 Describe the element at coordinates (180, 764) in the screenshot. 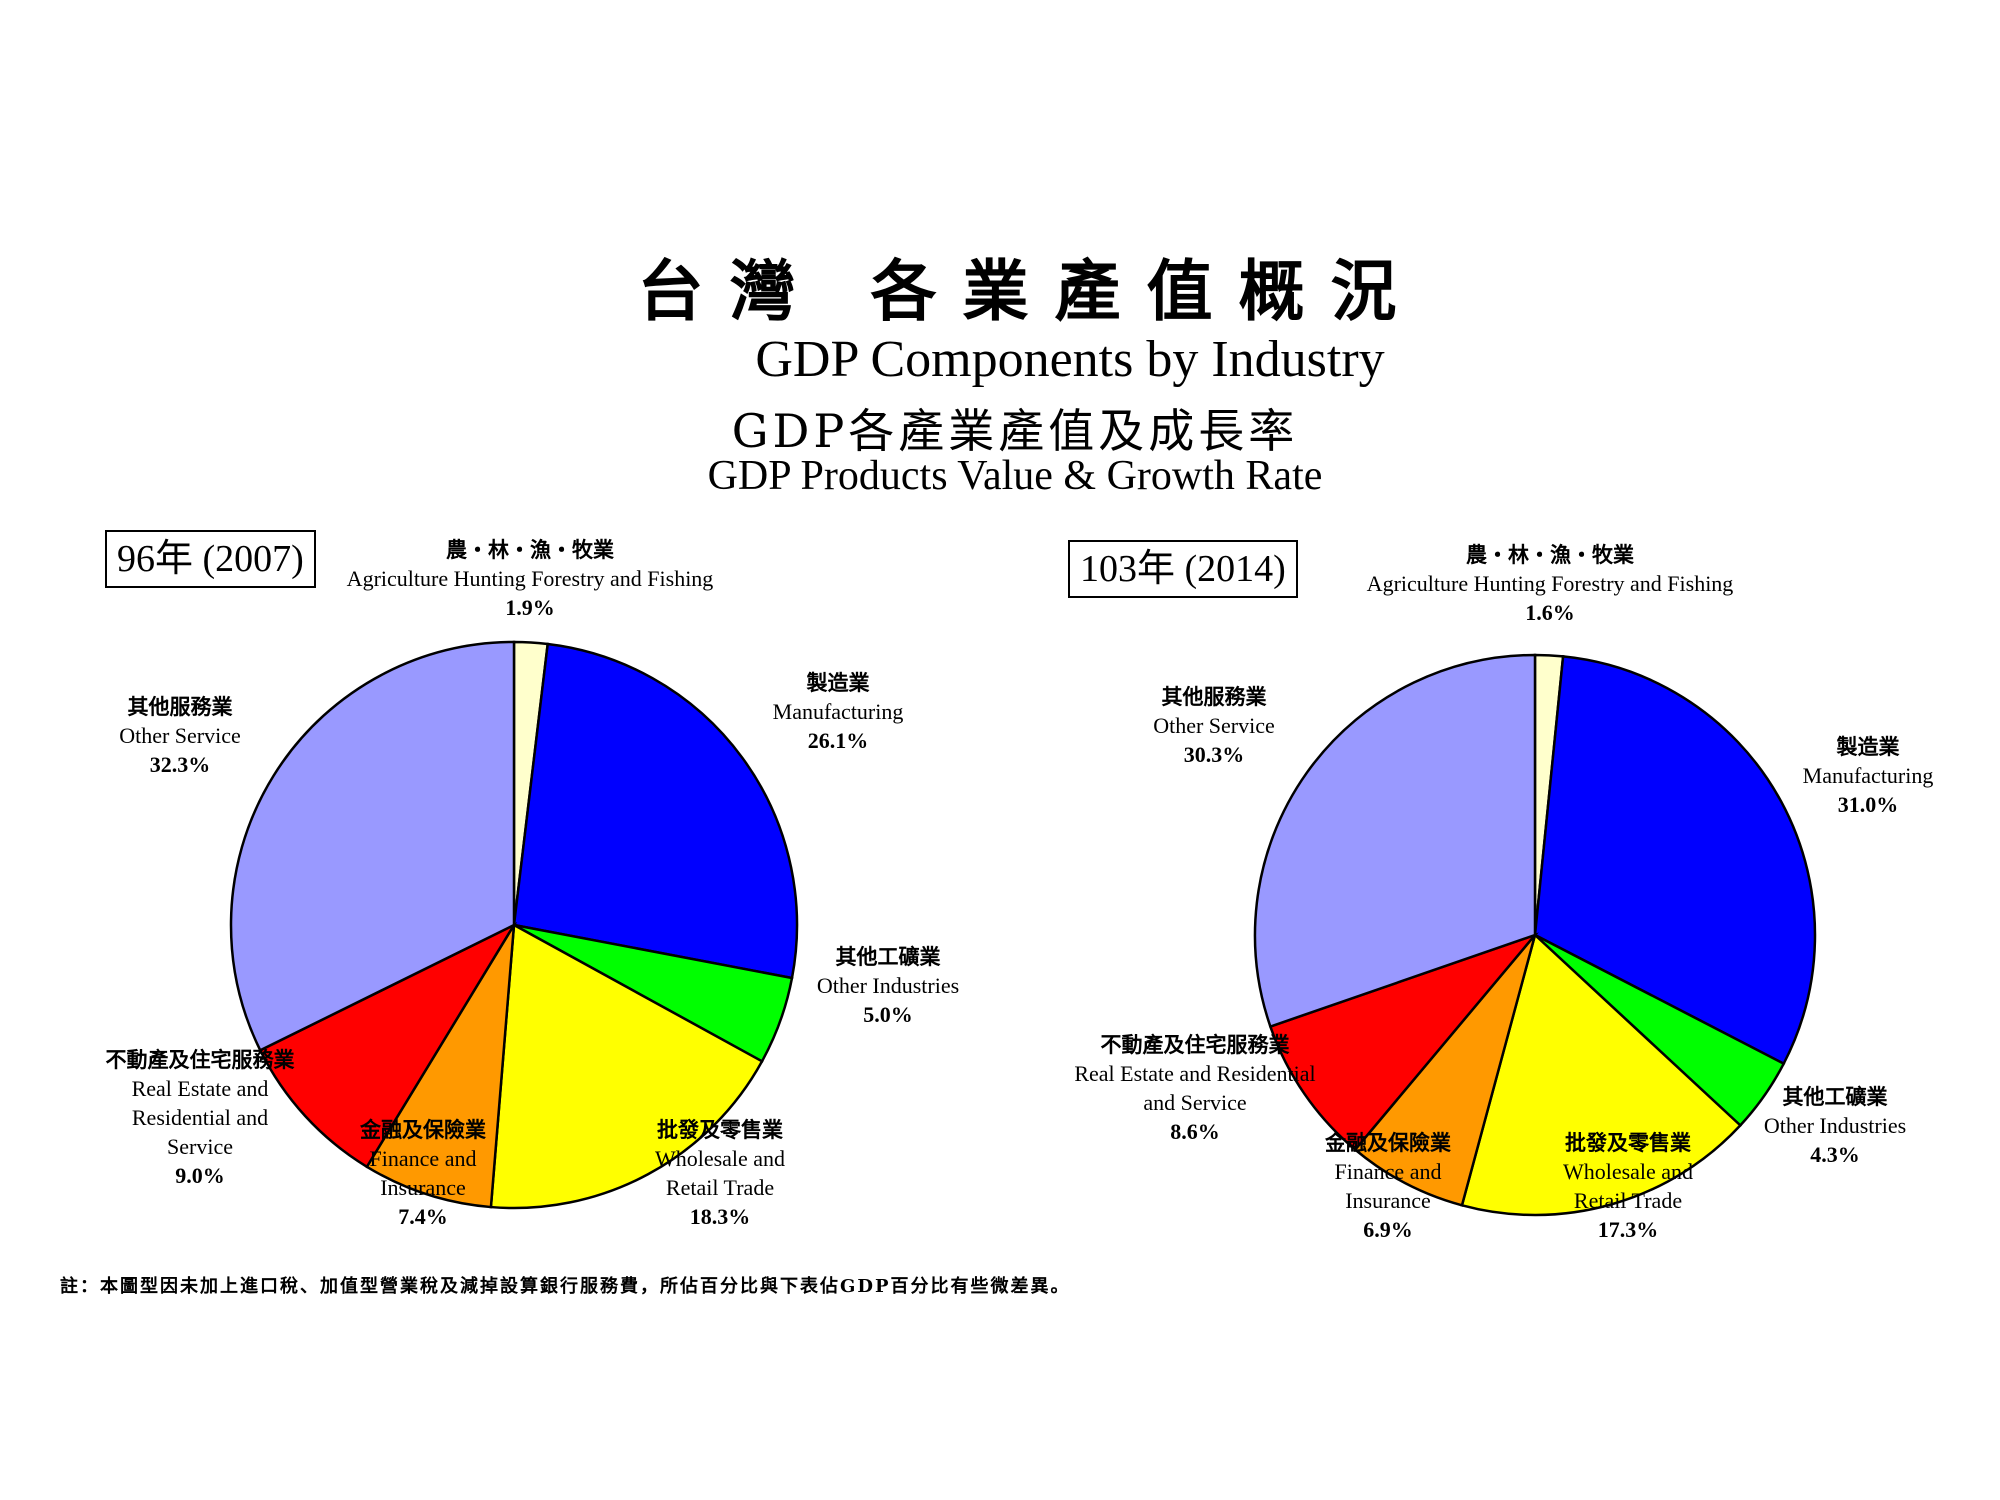

I see `slice-label-percent: 32.3%` at that location.